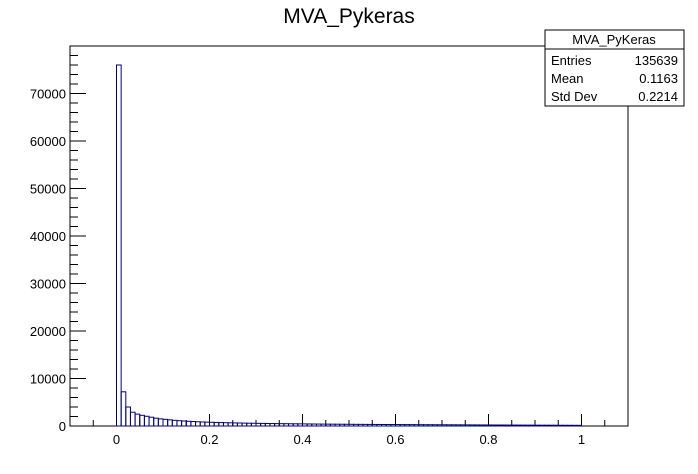  What do you see at coordinates (302, 439) in the screenshot?
I see `x-tick-label: 0.4` at bounding box center [302, 439].